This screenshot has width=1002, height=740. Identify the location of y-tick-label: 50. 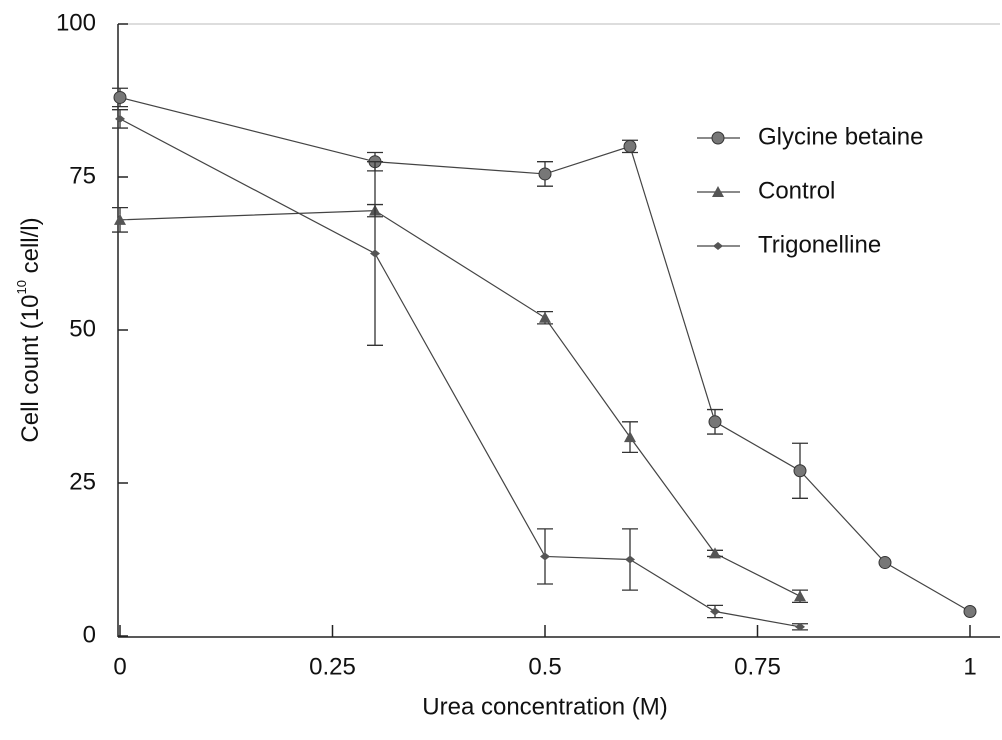
(82, 328).